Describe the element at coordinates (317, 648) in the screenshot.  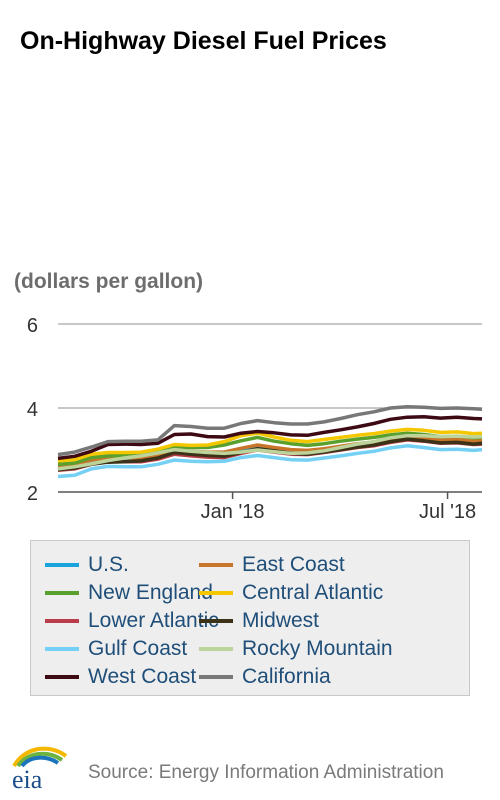
I see `legend-label: Rocky Mountain` at that location.